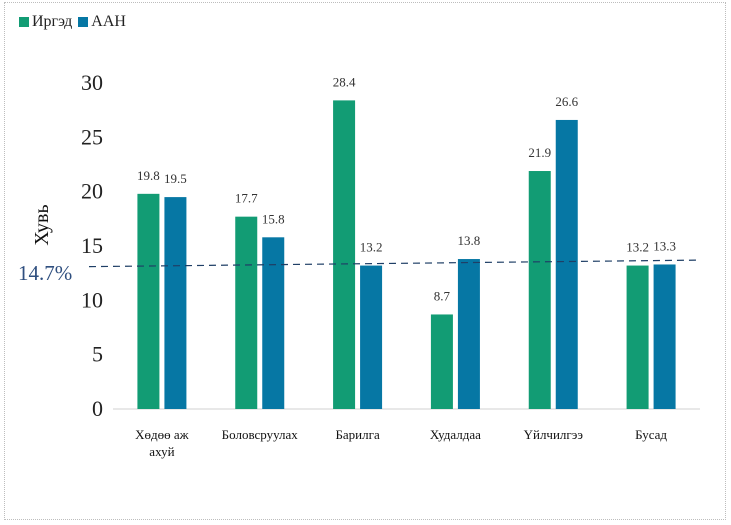 The image size is (731, 525). What do you see at coordinates (97, 354) in the screenshot?
I see `y-tick-label-5: 5` at bounding box center [97, 354].